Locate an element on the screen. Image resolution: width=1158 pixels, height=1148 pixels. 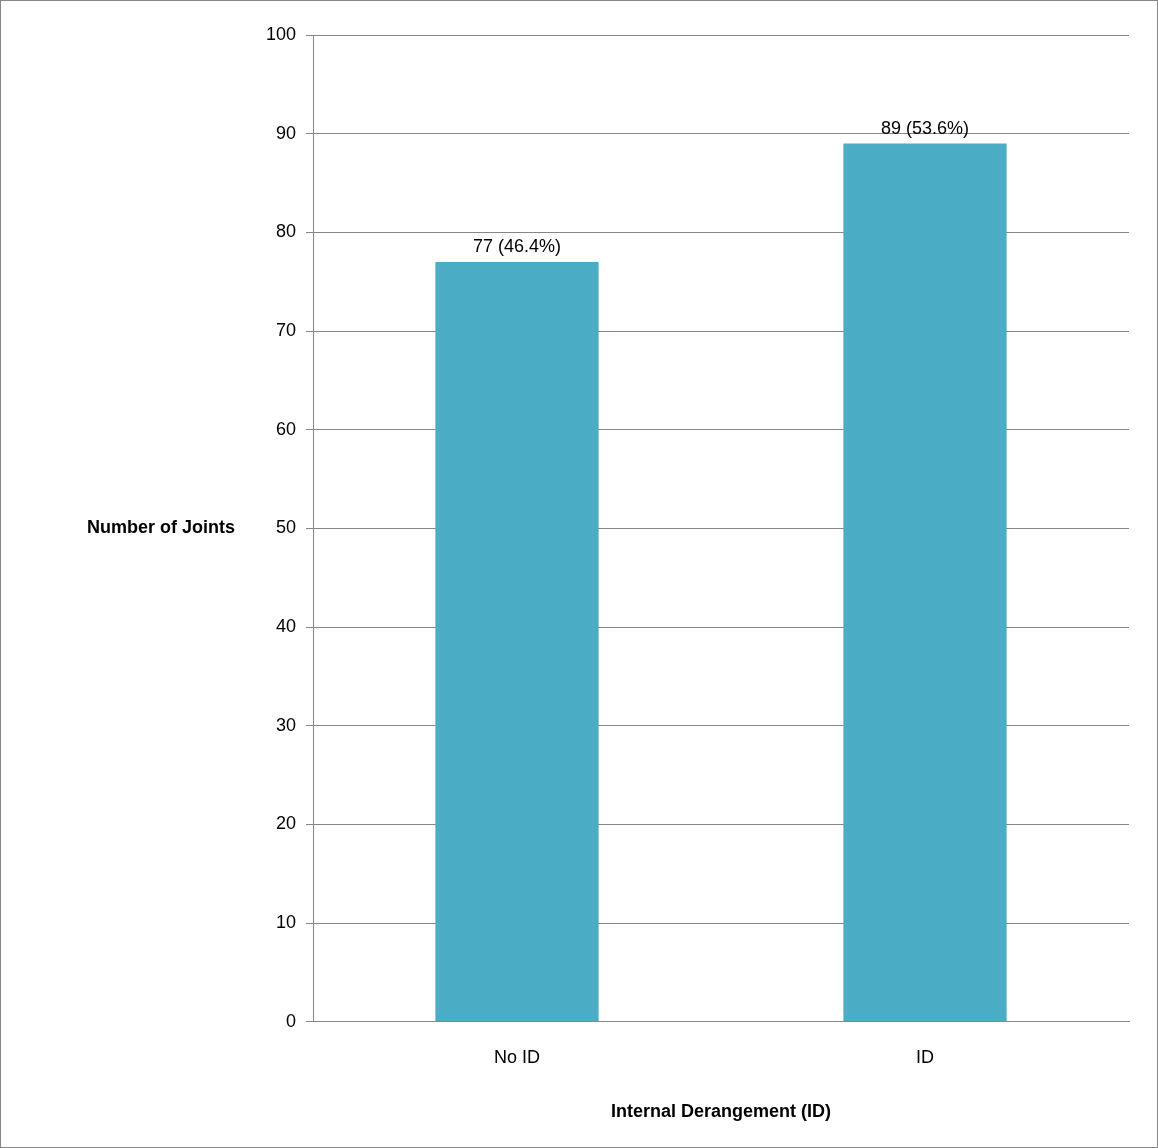
y-tick-label: 80 is located at coordinates (285, 231).